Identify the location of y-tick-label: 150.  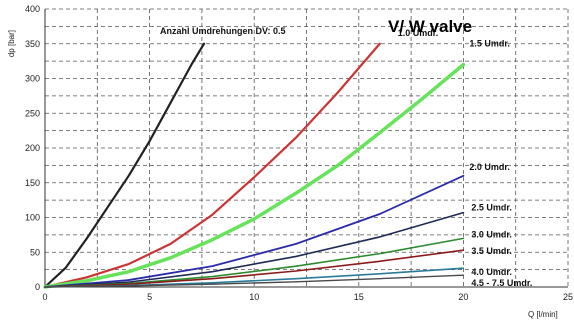
(32, 183).